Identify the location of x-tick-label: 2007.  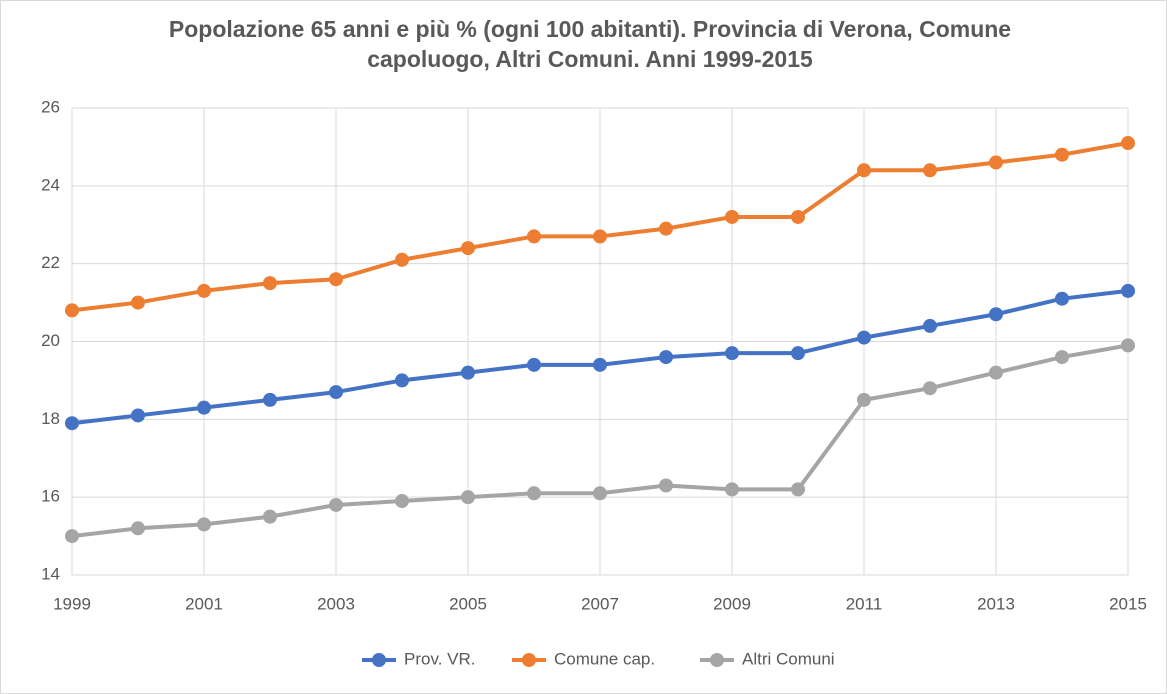
(600, 603).